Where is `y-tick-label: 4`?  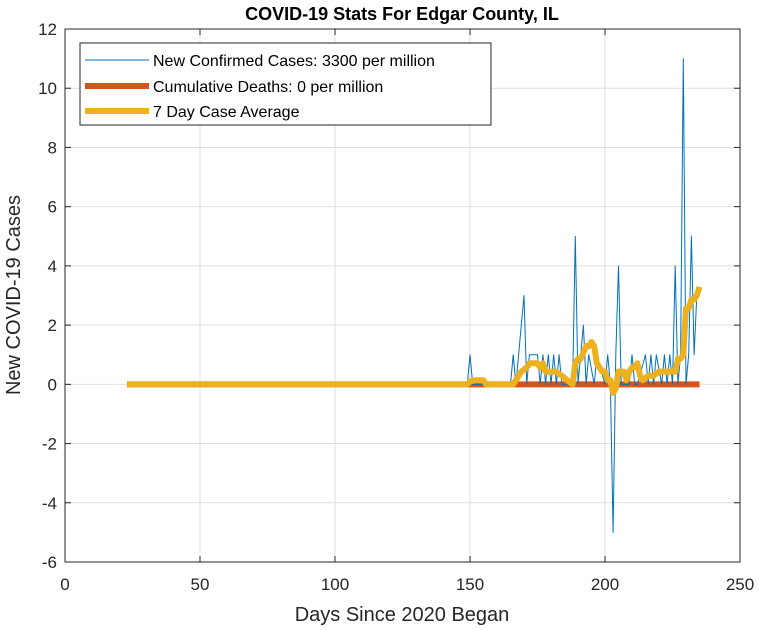 y-tick-label: 4 is located at coordinates (52, 266).